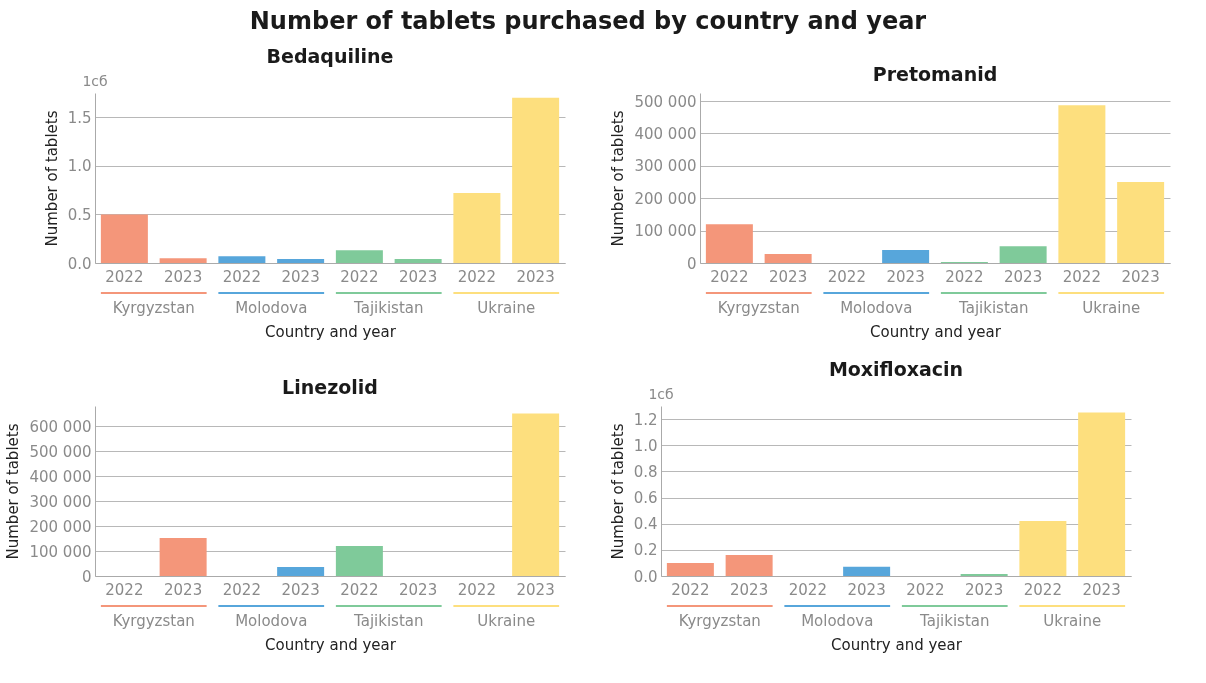 This screenshot has height=683, width=1206. I want to click on y-tick-label: 0.2, so click(645, 550).